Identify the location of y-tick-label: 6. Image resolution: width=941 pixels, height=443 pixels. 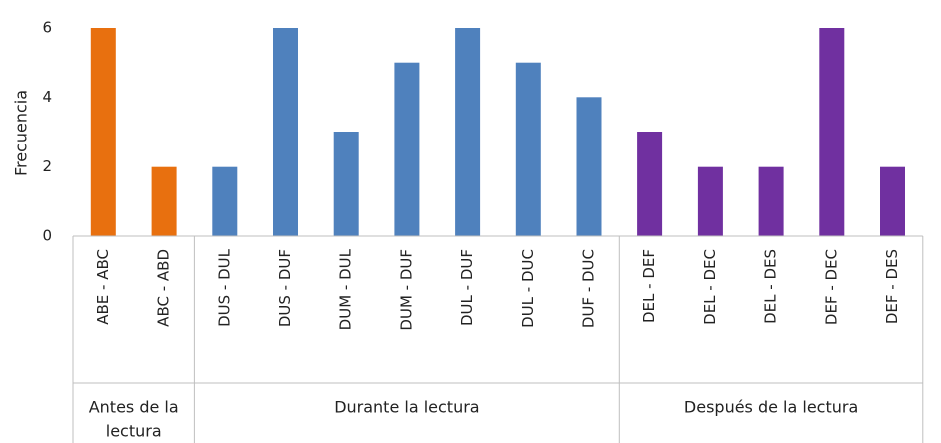
(47, 28).